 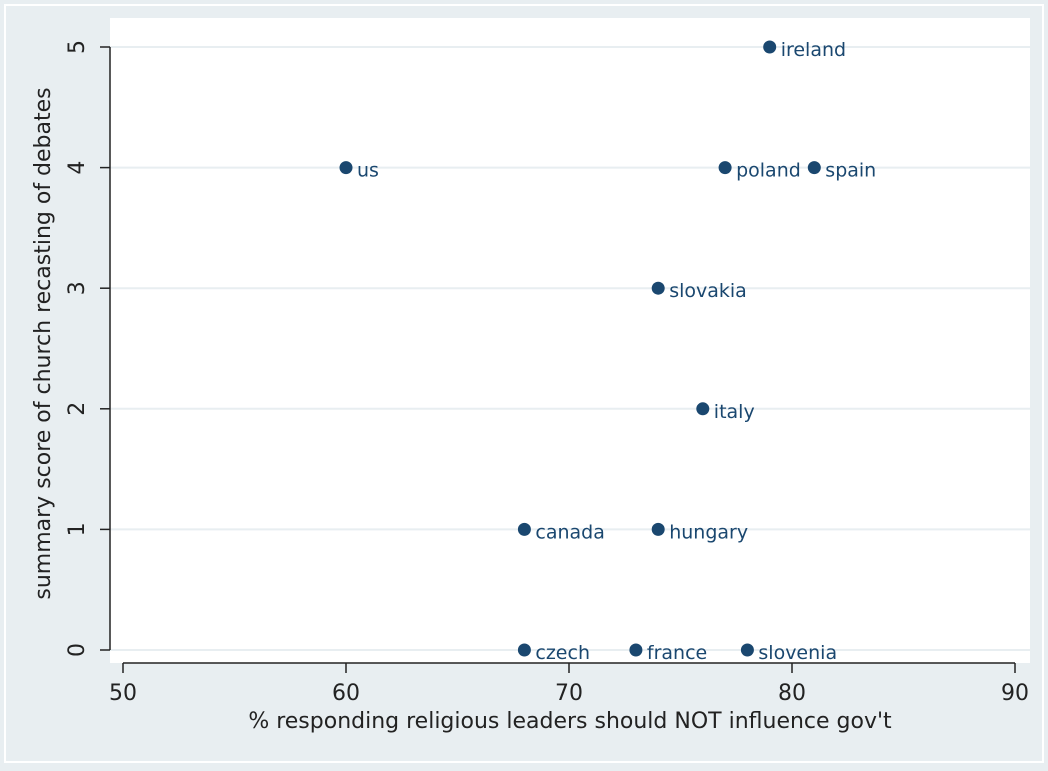 I want to click on point-label-spain: spain, so click(x=850, y=171).